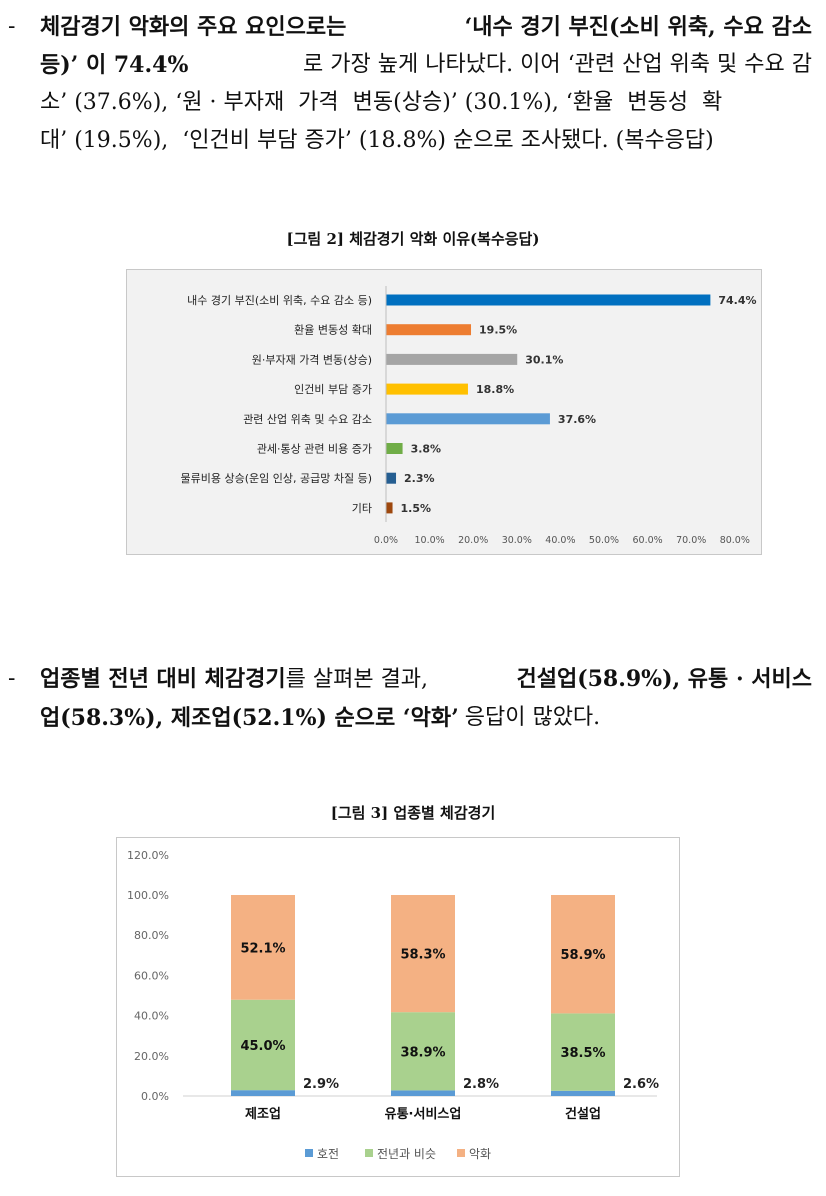 The height and width of the screenshot is (1196, 826). I want to click on para2-line2-text: 응답이 많았다., so click(532, 717).